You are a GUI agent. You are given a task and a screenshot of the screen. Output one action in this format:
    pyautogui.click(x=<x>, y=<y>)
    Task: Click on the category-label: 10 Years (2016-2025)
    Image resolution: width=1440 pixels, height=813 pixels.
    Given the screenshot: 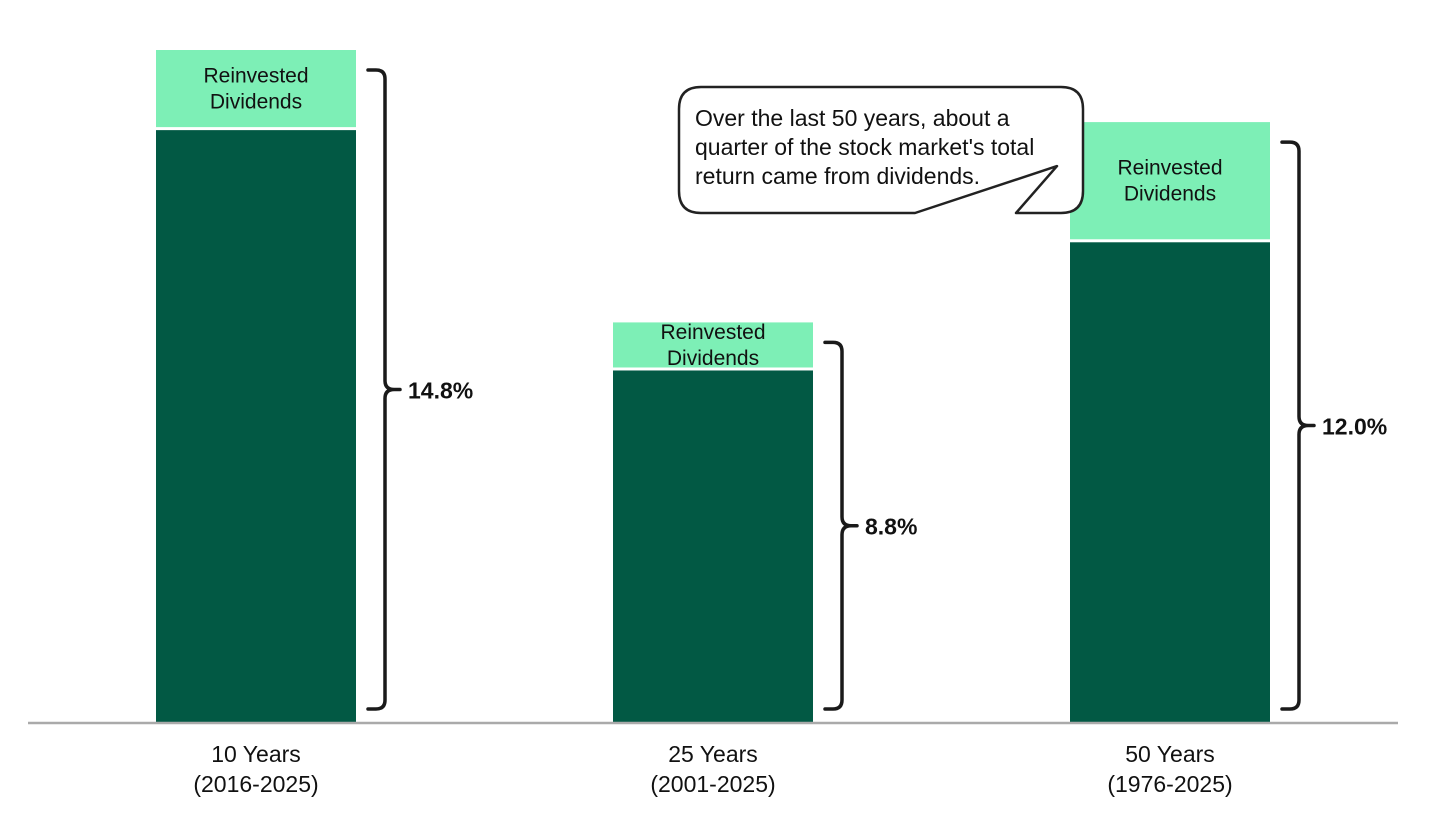 What is the action you would take?
    pyautogui.click(x=255, y=769)
    